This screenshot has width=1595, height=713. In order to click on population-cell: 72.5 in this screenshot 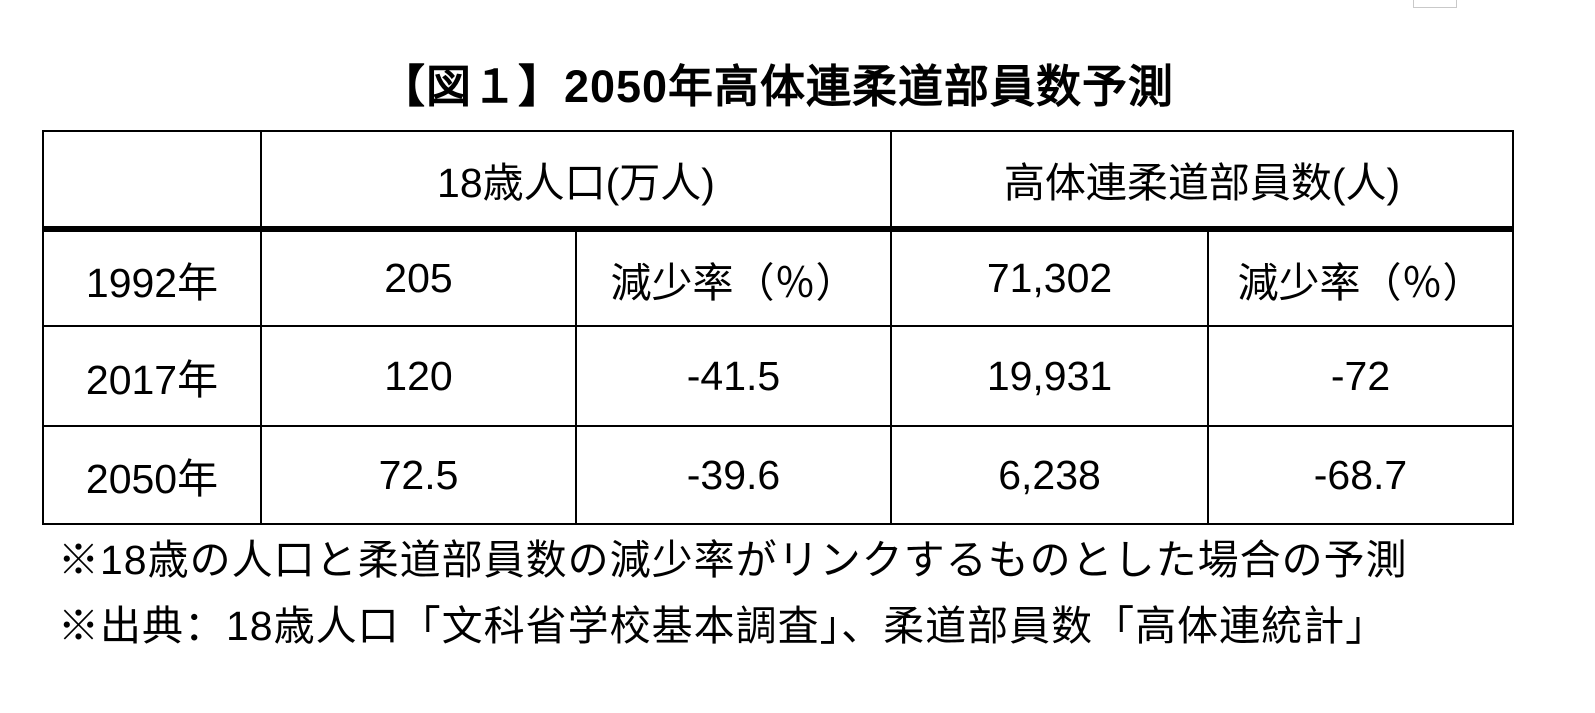, I will do `click(418, 475)`.